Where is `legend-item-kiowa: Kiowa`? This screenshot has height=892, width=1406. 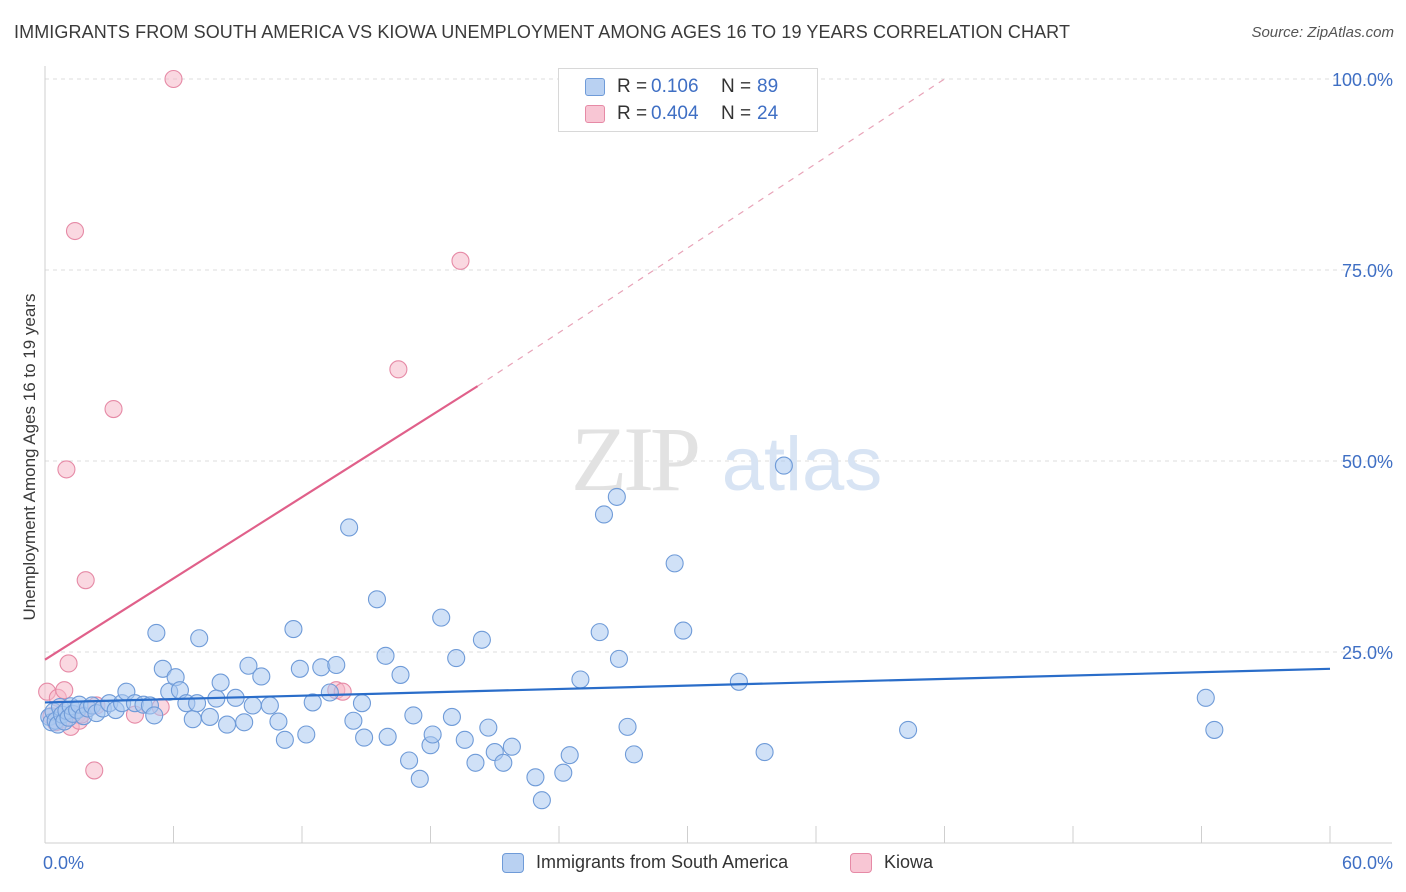
legend-item-kiowa: Kiowa is located at coordinates (891, 862).